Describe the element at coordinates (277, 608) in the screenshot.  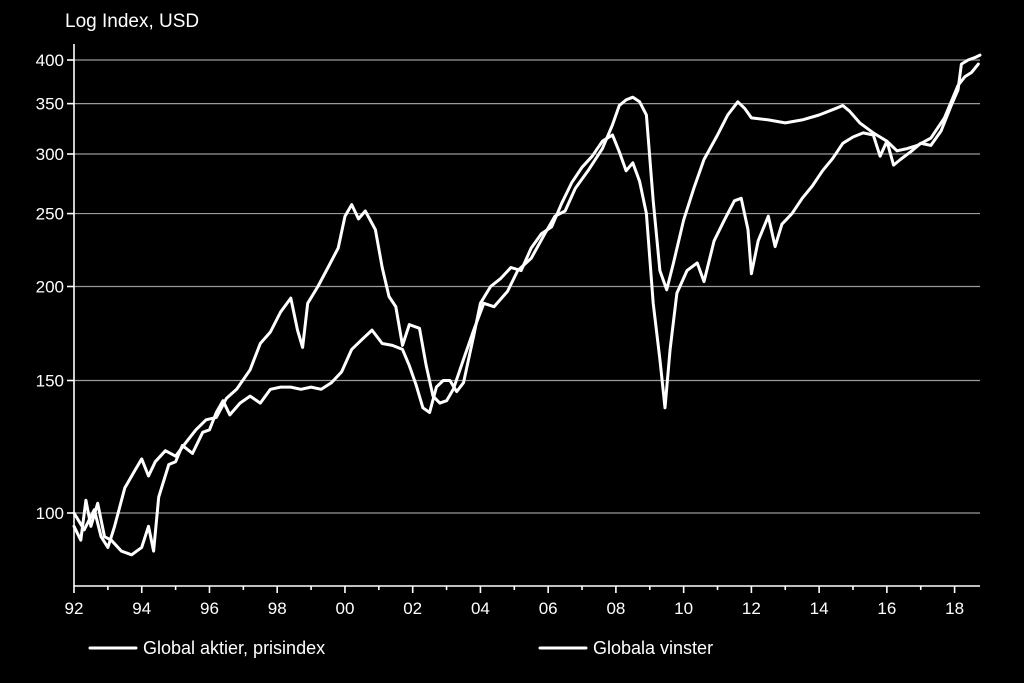
I see `x-tick-label: 98` at that location.